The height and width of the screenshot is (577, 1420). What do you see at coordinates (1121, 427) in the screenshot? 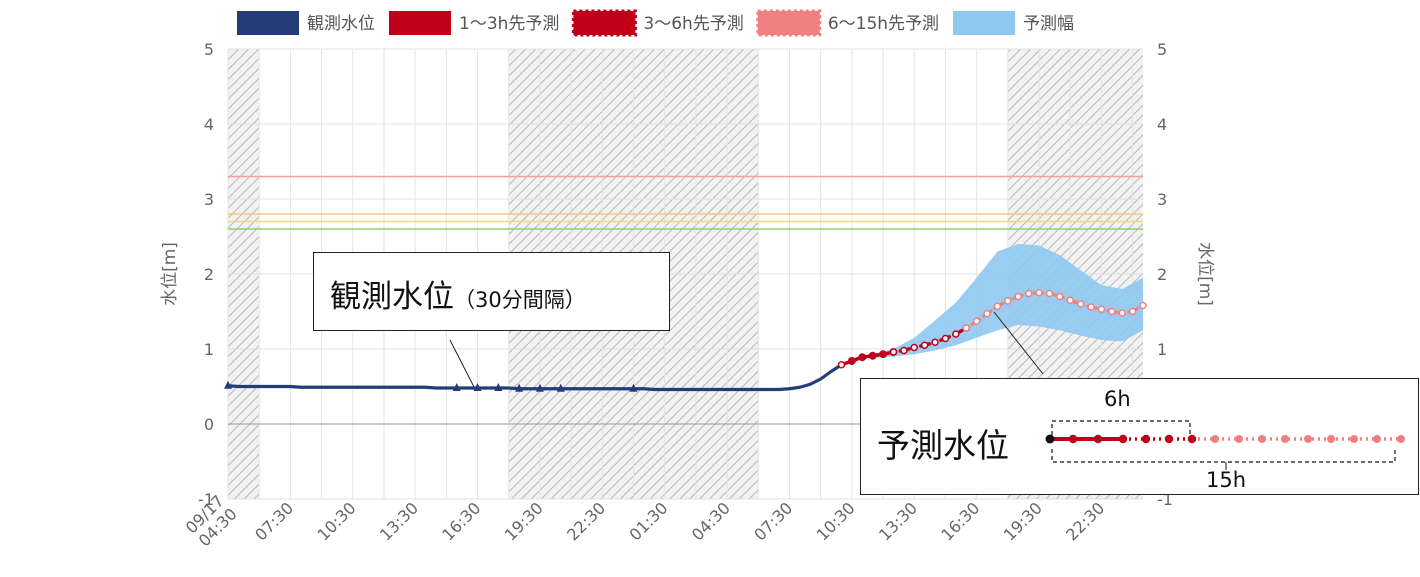
I see `bracket-6h` at bounding box center [1121, 427].